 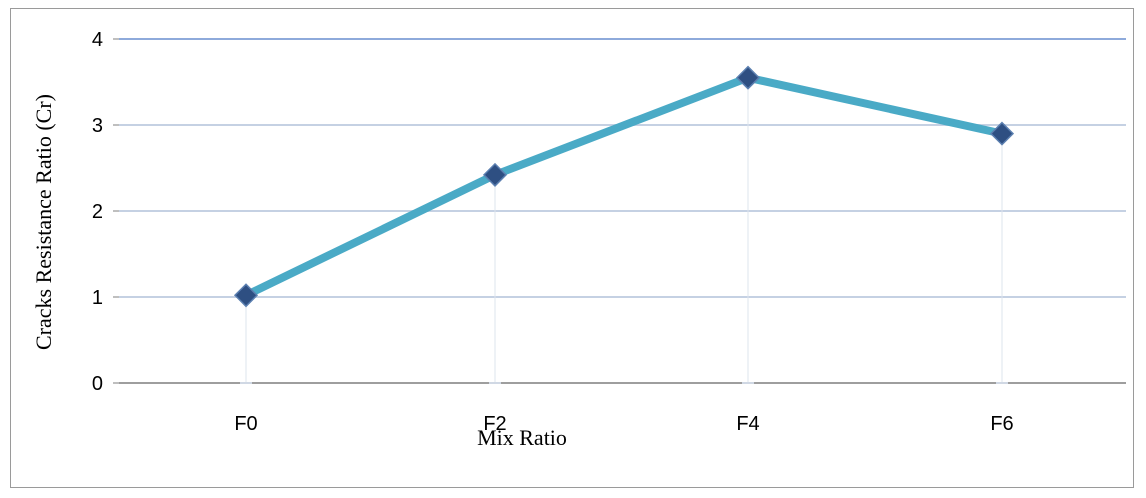 I want to click on y-tick-label: 3, so click(x=97, y=126).